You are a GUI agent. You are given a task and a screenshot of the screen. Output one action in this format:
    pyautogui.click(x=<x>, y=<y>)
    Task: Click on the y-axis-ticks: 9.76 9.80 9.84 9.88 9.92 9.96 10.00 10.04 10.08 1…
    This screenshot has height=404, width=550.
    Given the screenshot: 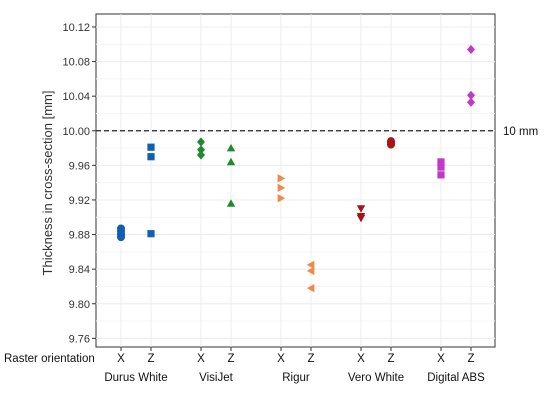 What is the action you would take?
    pyautogui.click(x=79, y=183)
    